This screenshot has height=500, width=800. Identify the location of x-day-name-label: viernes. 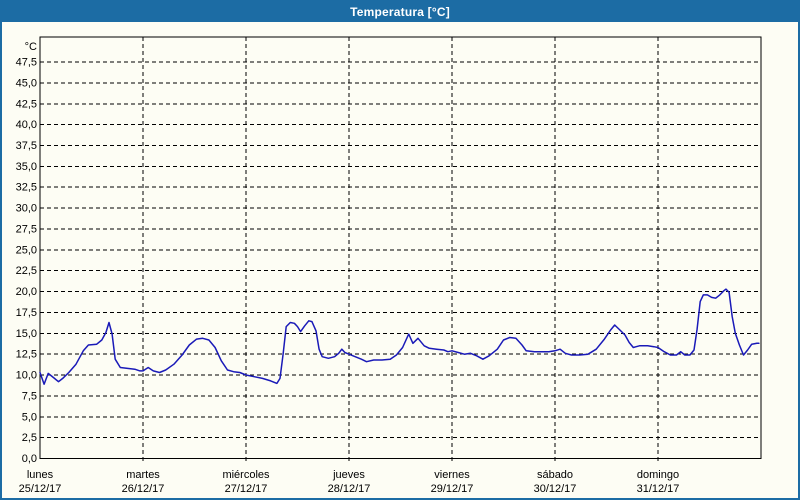
(452, 475).